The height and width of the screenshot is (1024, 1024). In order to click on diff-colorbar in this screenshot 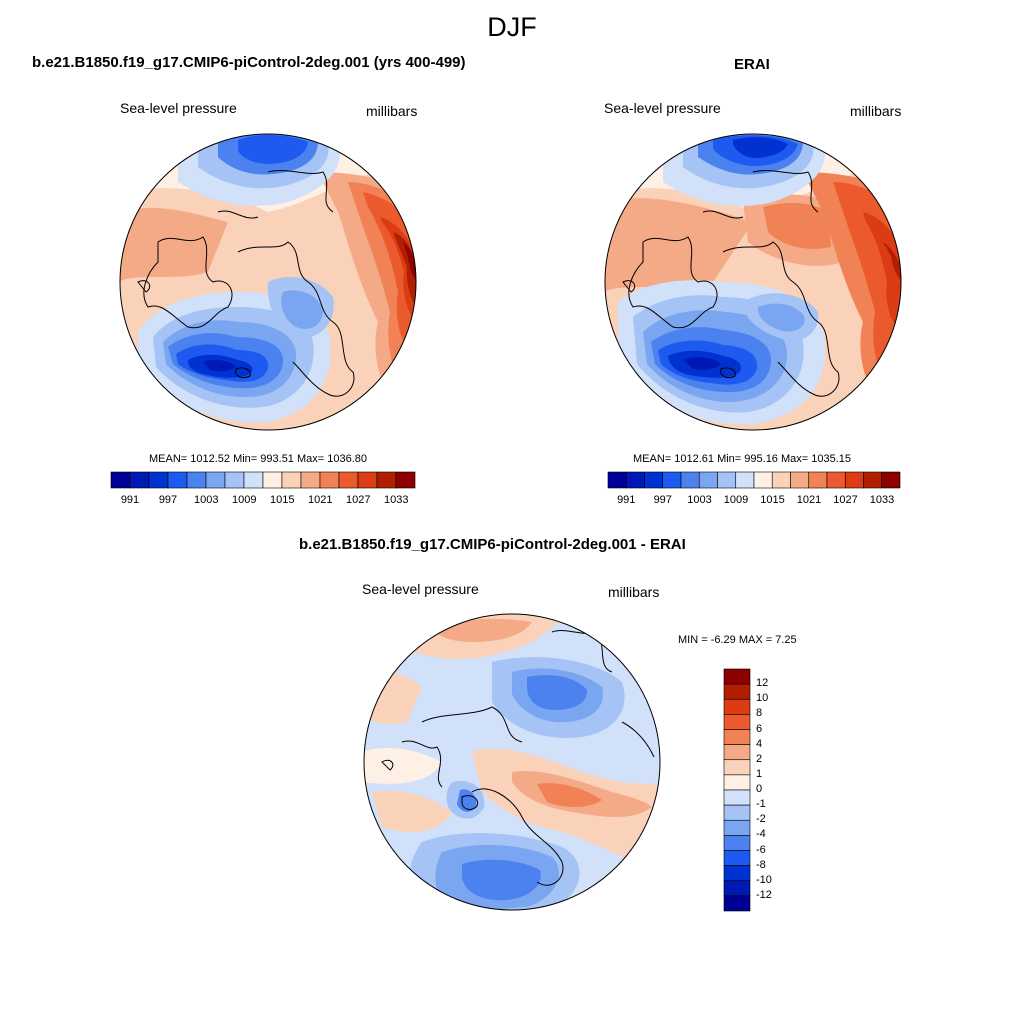, I will do `click(737, 790)`.